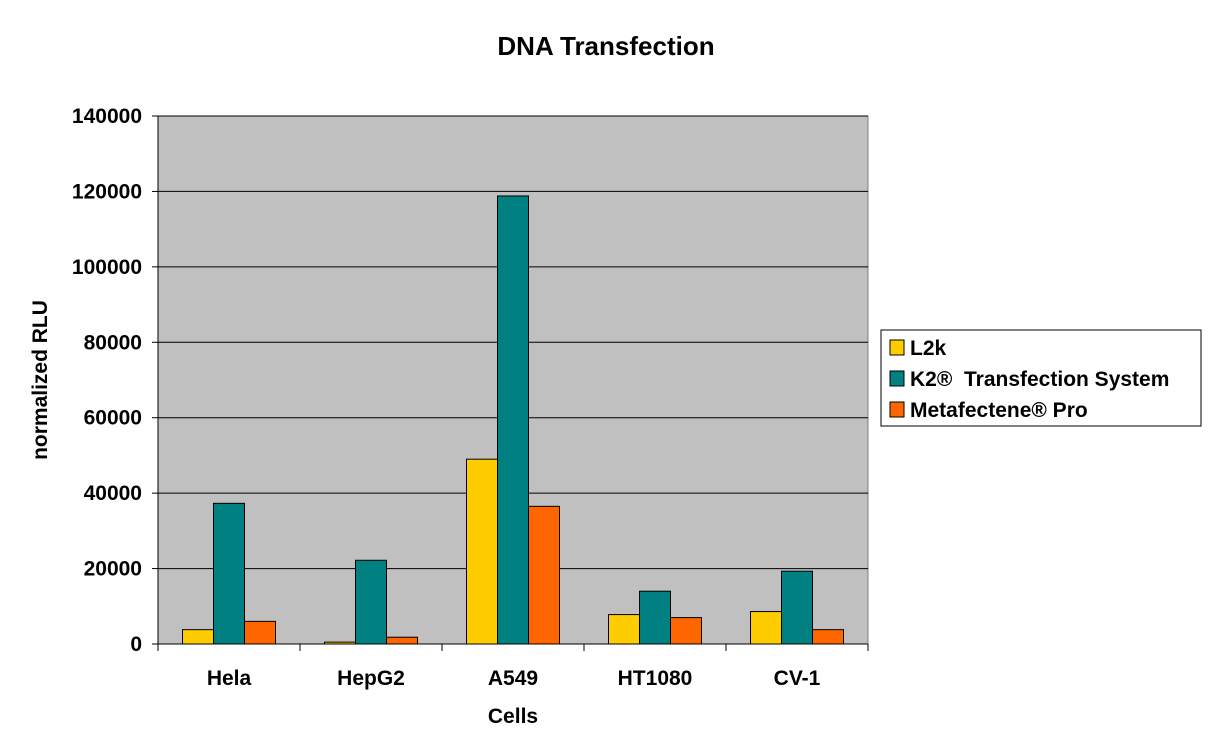 This screenshot has width=1213, height=754. I want to click on bar-k2-hepg2, so click(371, 602).